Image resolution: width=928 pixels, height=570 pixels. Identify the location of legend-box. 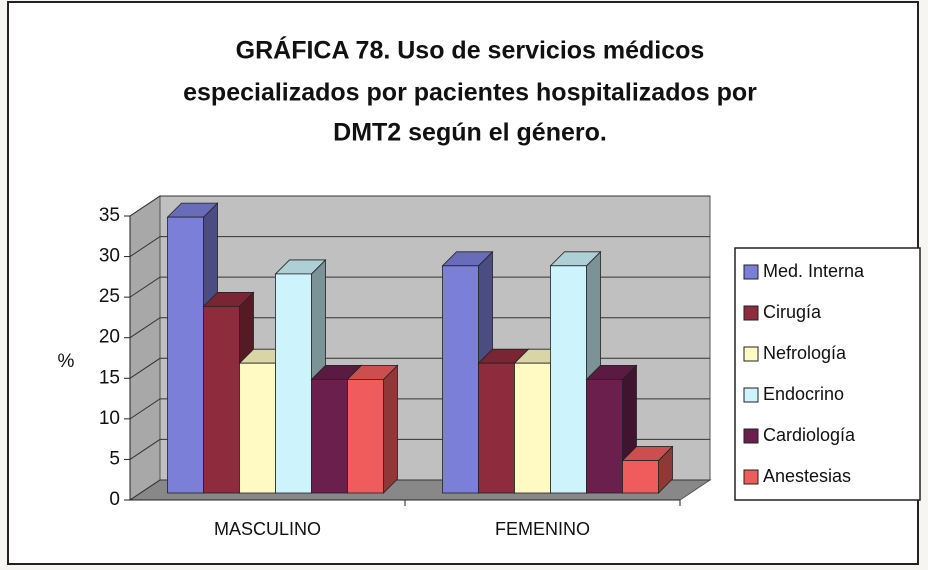
(827, 374).